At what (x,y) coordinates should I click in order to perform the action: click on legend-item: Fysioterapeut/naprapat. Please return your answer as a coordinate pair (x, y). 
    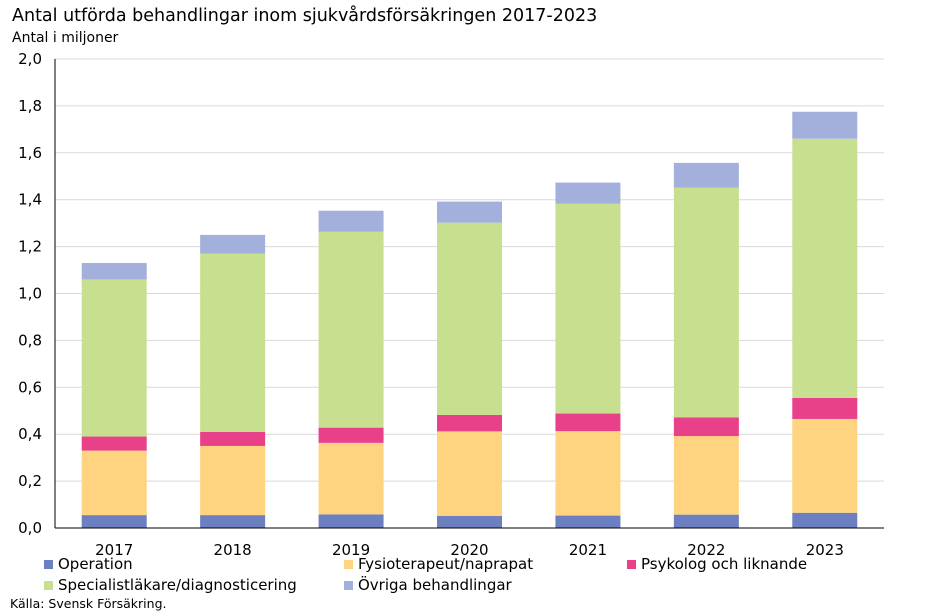
    Looking at the image, I should click on (438, 564).